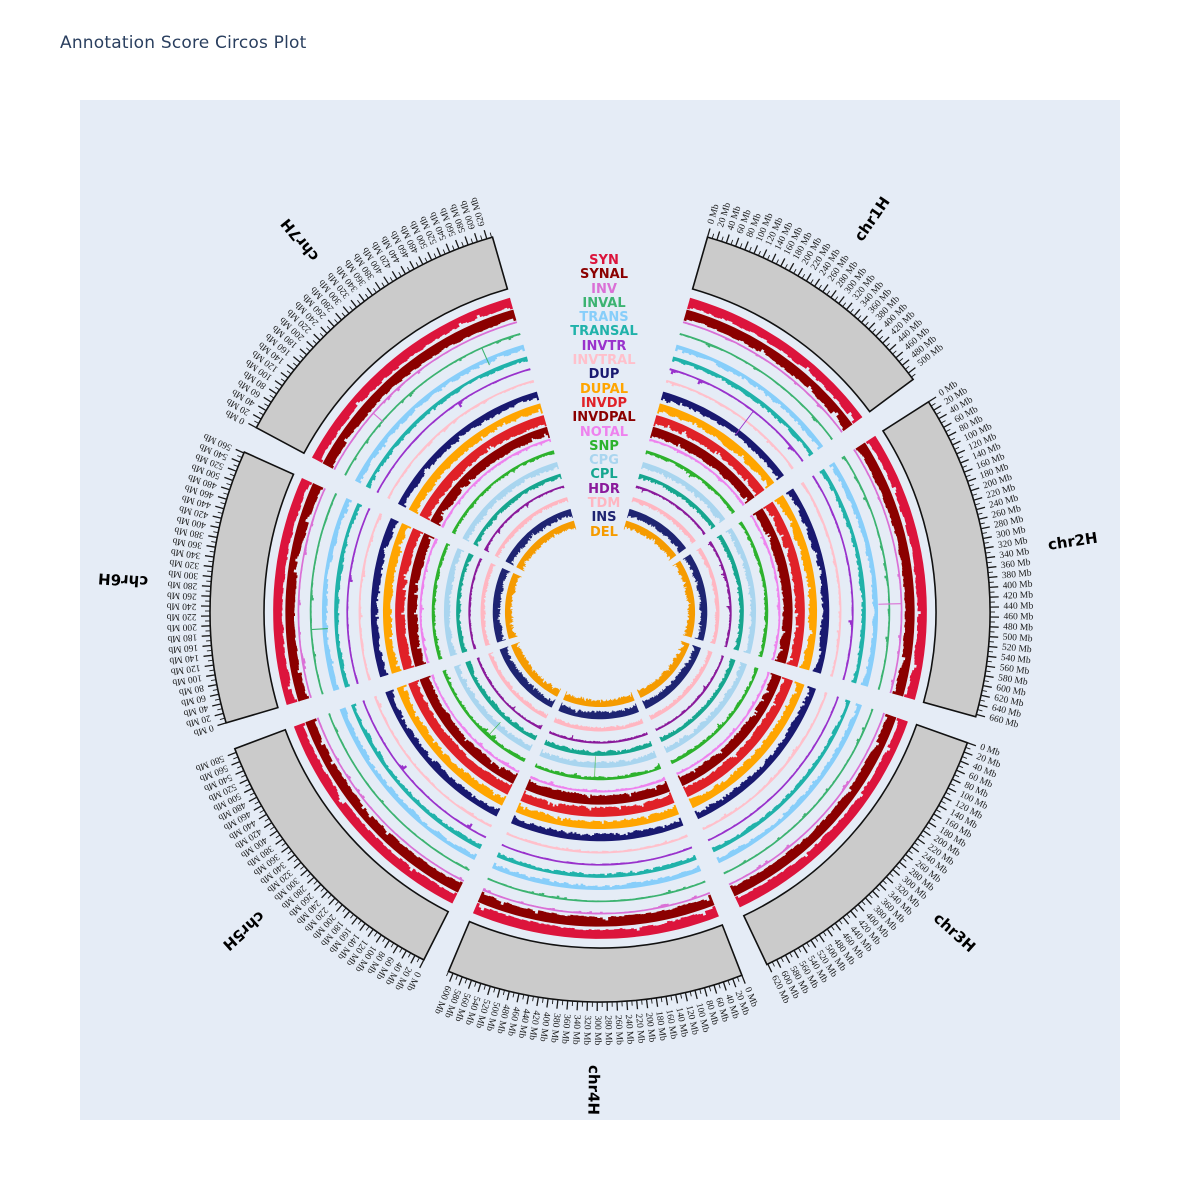 This screenshot has width=1200, height=1200. Describe the element at coordinates (703, 462) in the screenshot. I see `track-baseline-INVDPAL-chr1H` at that location.